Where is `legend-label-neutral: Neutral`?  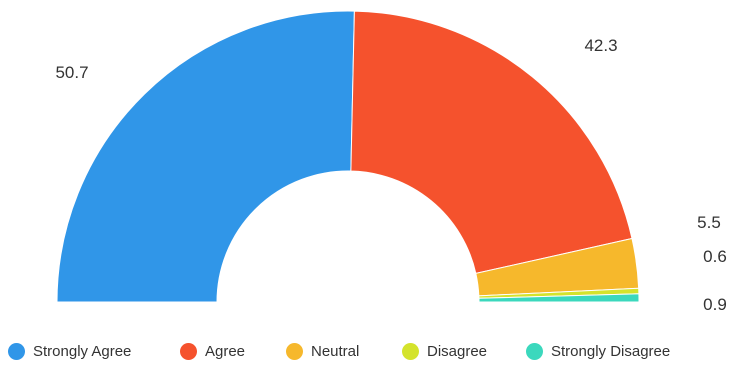 legend-label-neutral: Neutral is located at coordinates (335, 351).